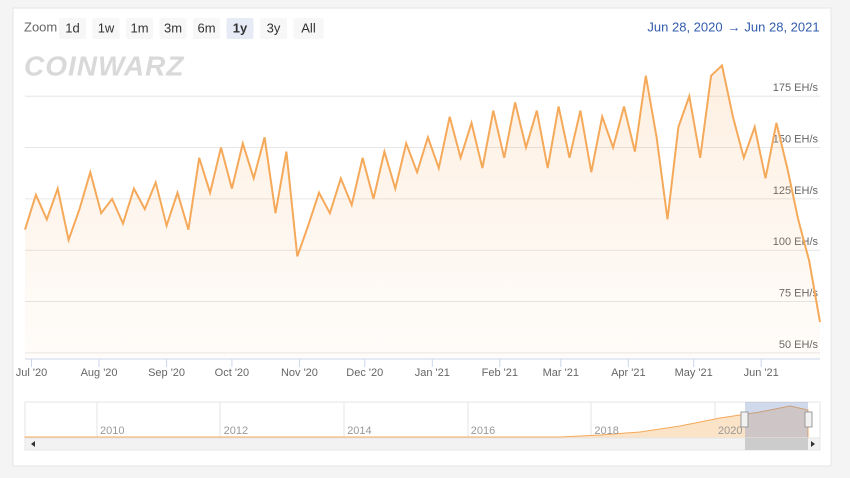  Describe the element at coordinates (33, 444) in the screenshot. I see `scroll-left` at that location.